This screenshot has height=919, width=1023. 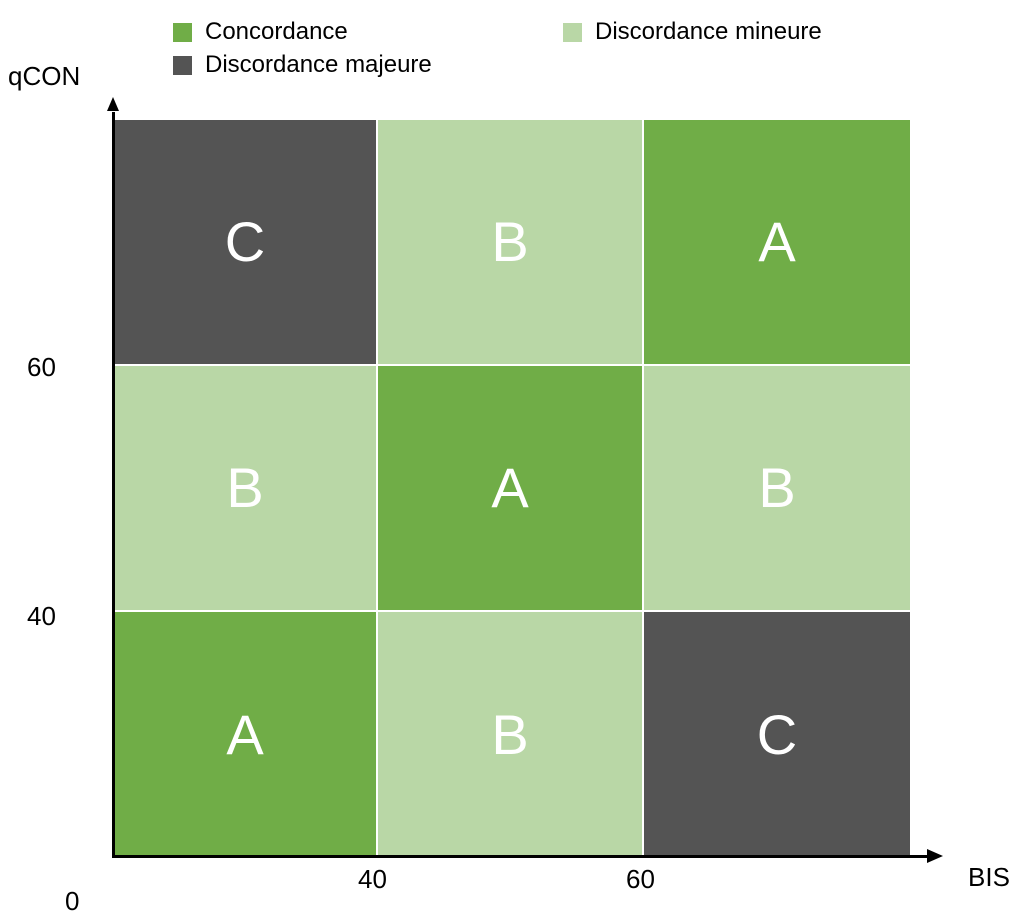 What do you see at coordinates (318, 64) in the screenshot?
I see `legend-label-discordance-majeure: Discordance majeure` at bounding box center [318, 64].